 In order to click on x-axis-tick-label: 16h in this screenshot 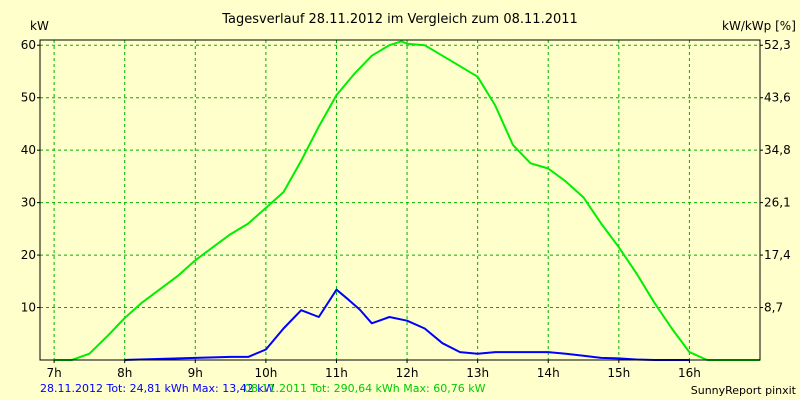, I will do `click(689, 373)`.